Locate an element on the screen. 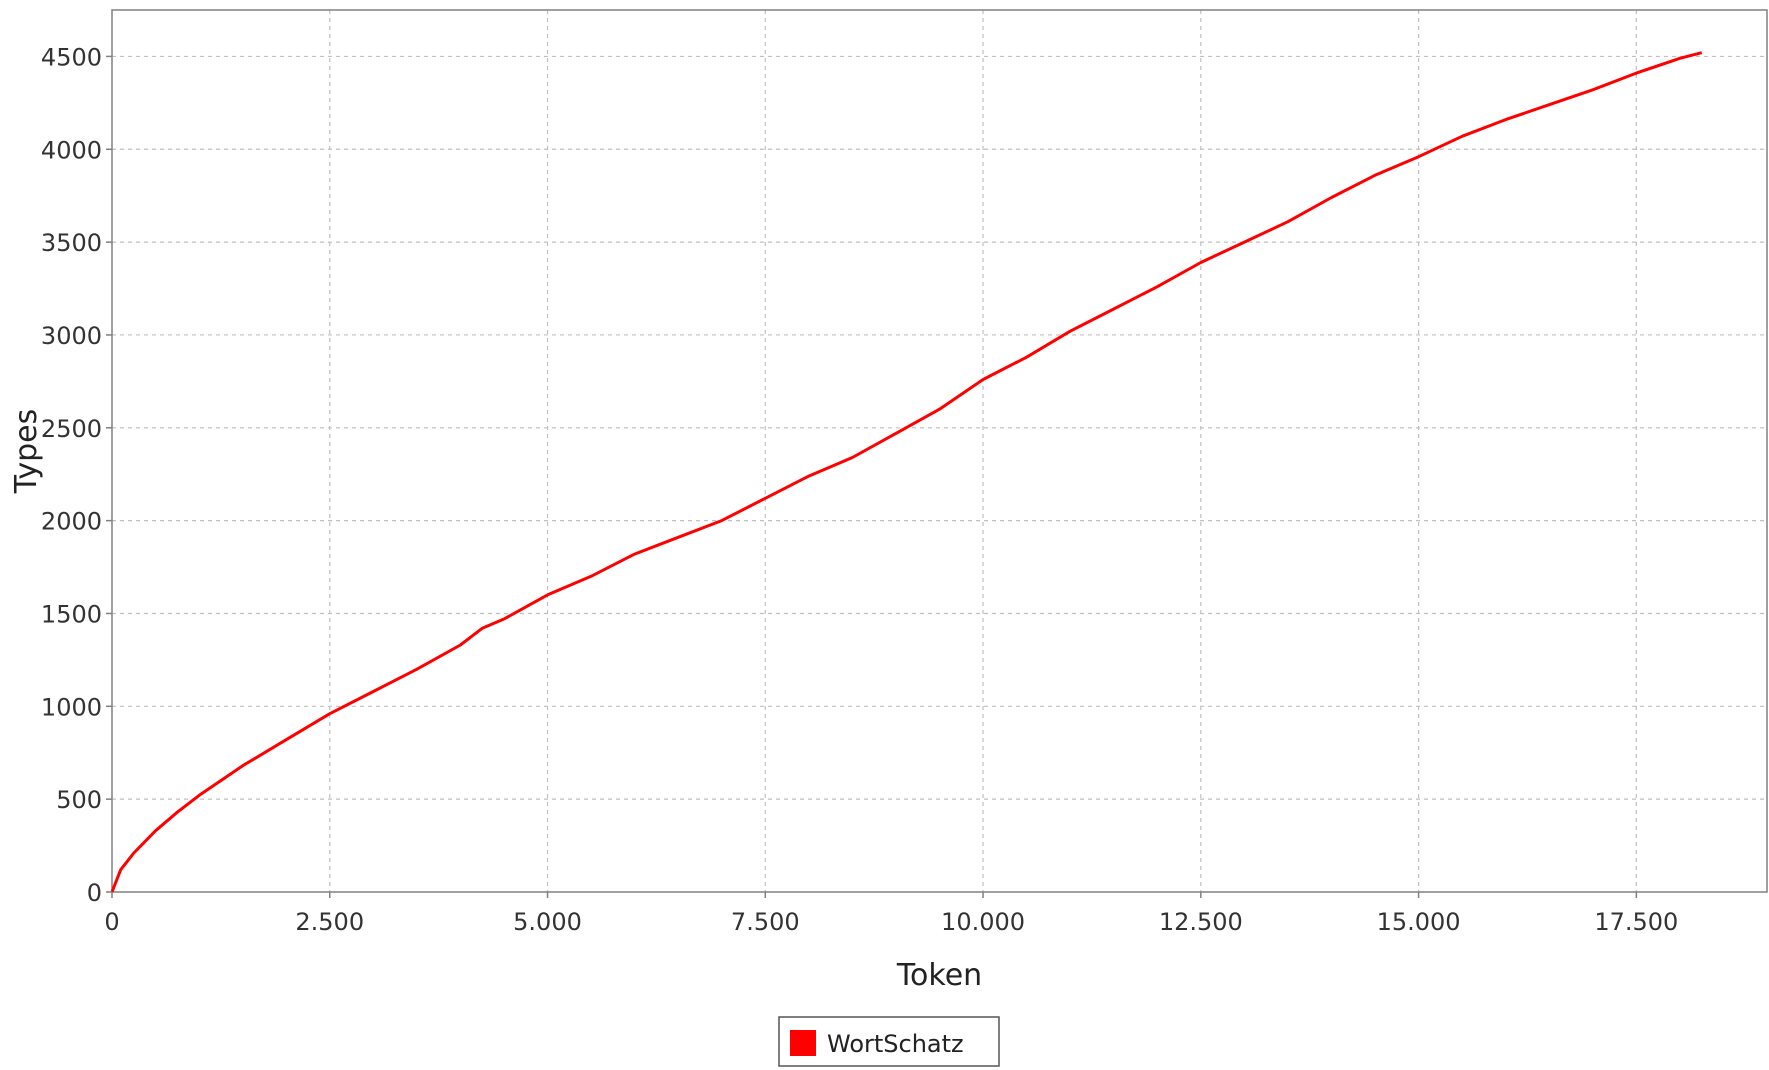  x-axis-ticks: 0 2.500 5.000 7.500 10.000 12.500 15.000 17.500 is located at coordinates (891, 914).